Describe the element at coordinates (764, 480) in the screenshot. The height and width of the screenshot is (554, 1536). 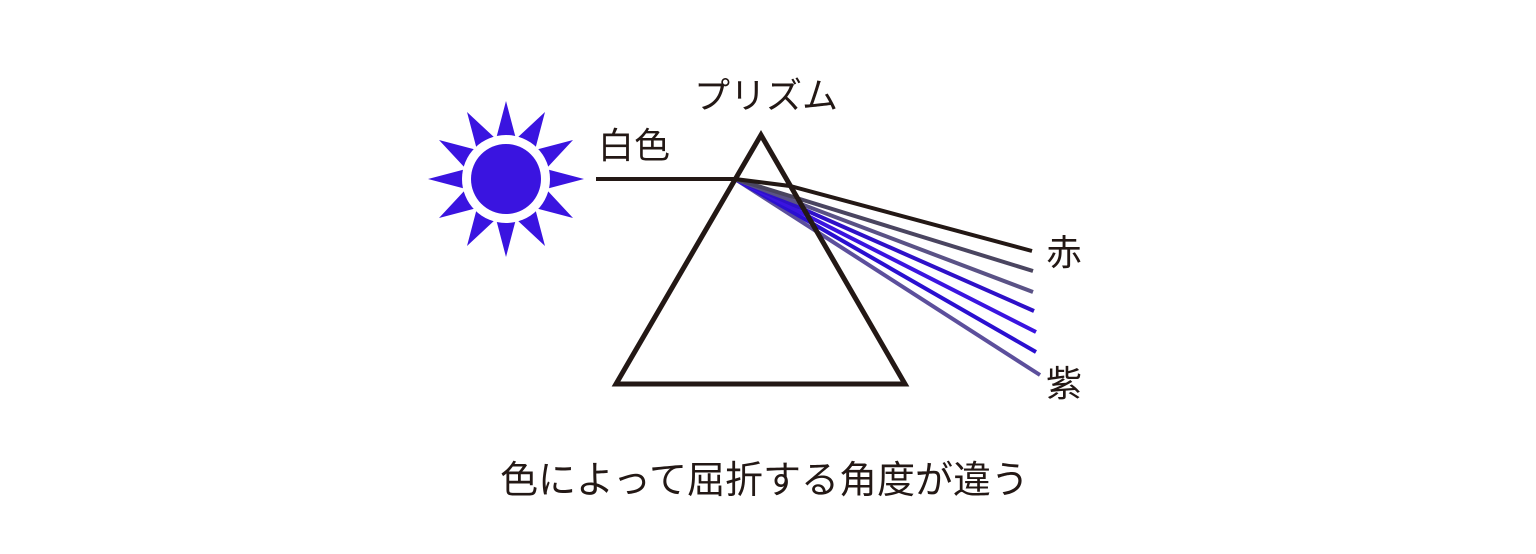
I see `caption-text: 色によって屈折する角度が違う` at that location.